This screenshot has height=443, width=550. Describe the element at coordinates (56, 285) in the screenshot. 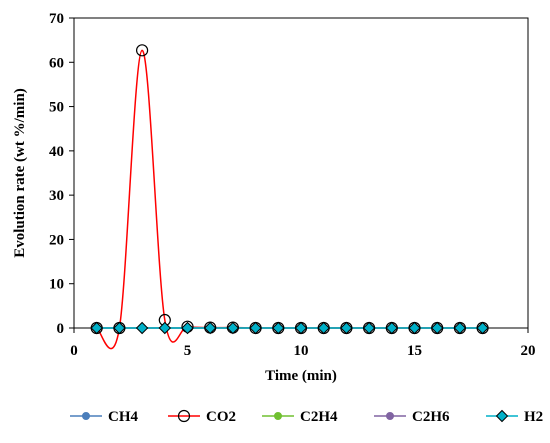

I see `y-tick-label: 10` at that location.